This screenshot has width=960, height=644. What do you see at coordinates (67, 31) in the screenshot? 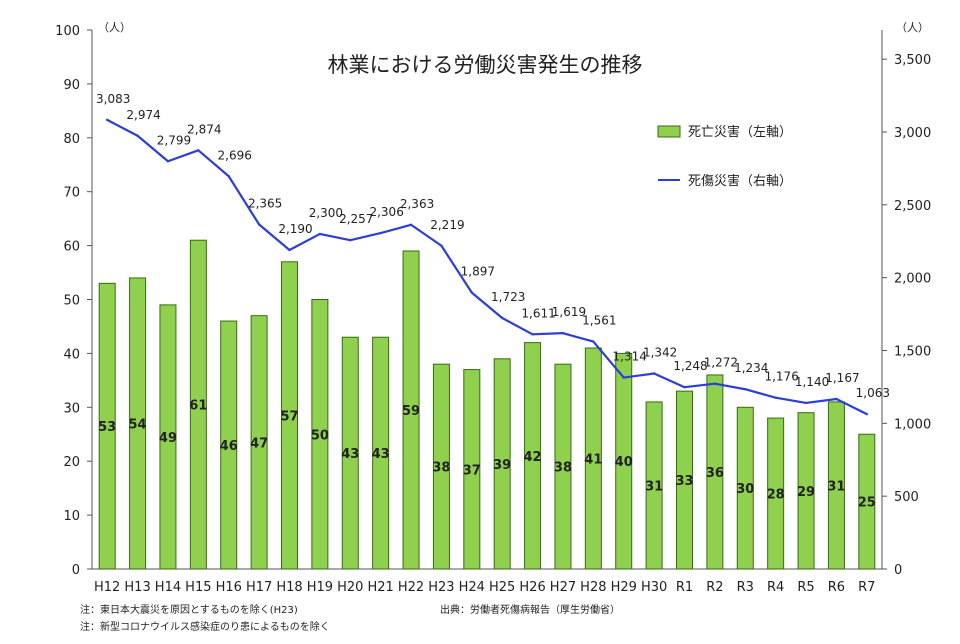
I see `left-axis-tick-label: 100` at bounding box center [67, 31].